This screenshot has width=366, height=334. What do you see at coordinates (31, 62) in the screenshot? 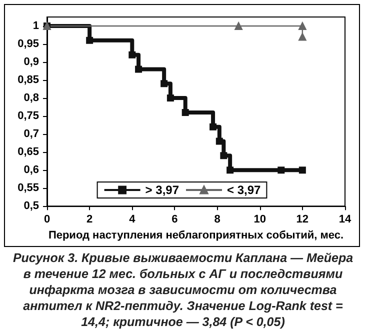
I see `y-tick-label: 0,9` at bounding box center [31, 62].